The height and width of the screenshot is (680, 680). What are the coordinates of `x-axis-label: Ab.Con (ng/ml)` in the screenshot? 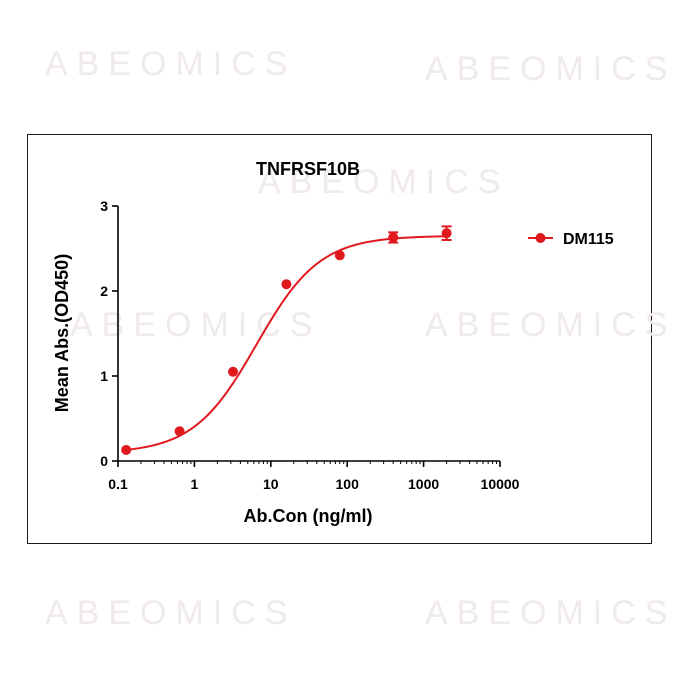 It's located at (308, 516).